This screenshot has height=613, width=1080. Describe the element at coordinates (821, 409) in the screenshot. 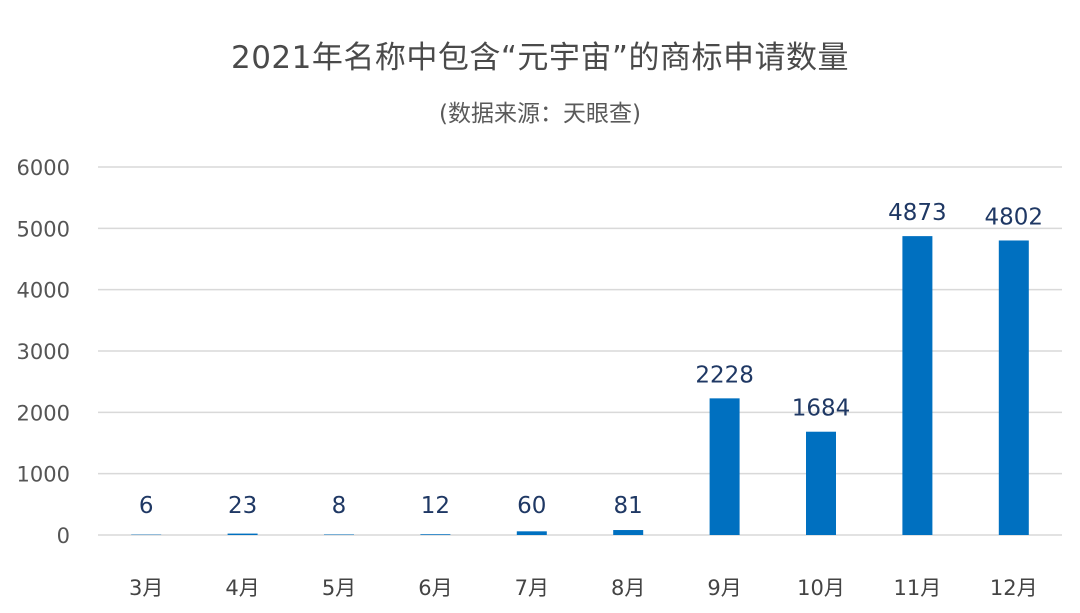

I see `data-label: 1684` at that location.